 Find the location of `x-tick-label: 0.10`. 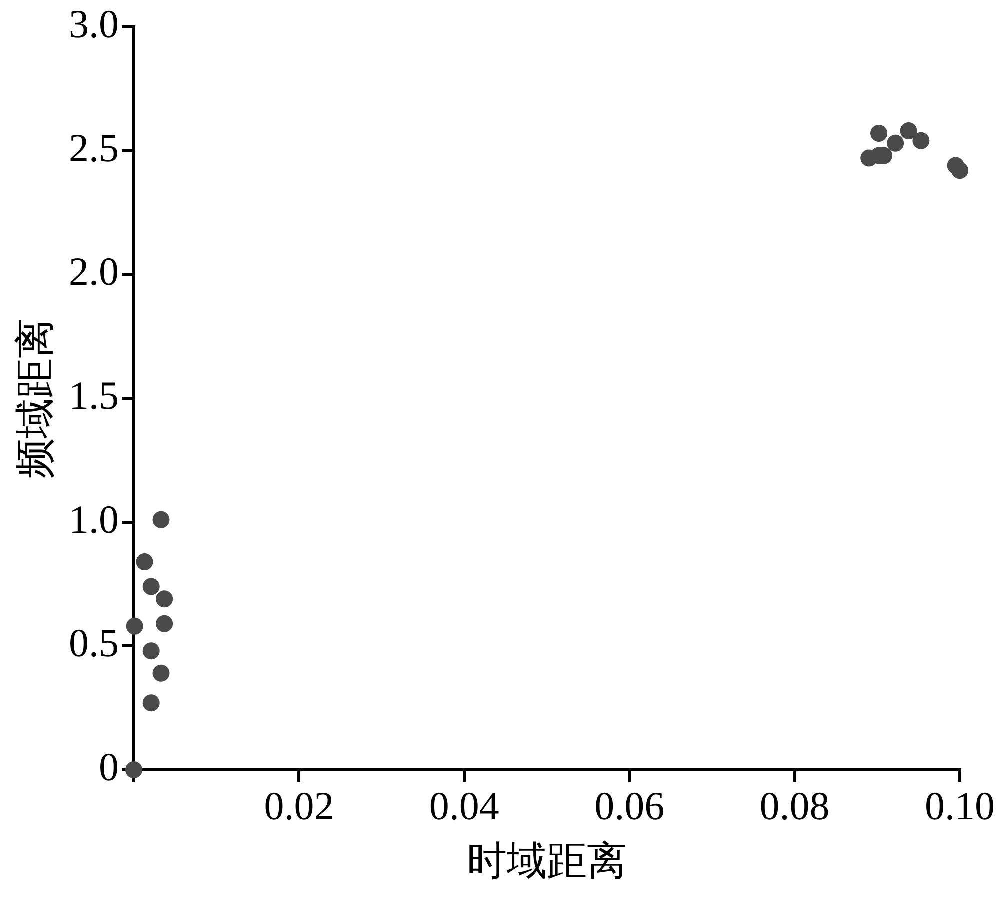

x-tick-label: 0.10 is located at coordinates (960, 806).